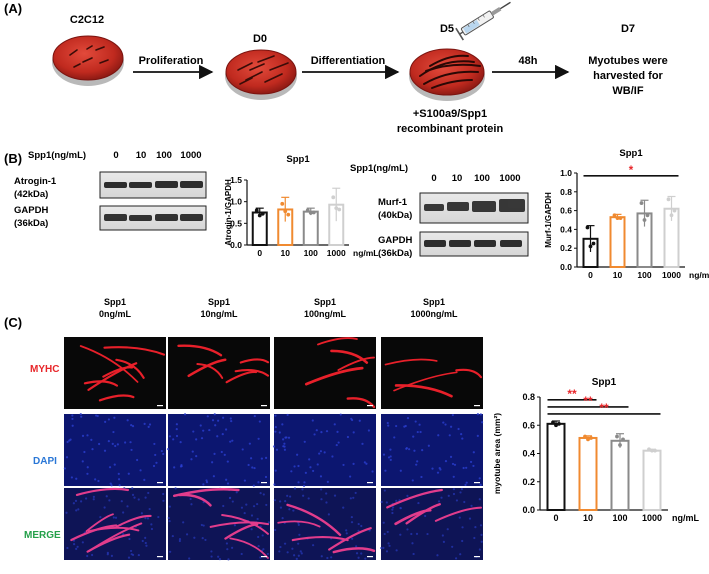 The height and width of the screenshot is (574, 709). I want to click on blot-gapdh-right, so click(474, 244).